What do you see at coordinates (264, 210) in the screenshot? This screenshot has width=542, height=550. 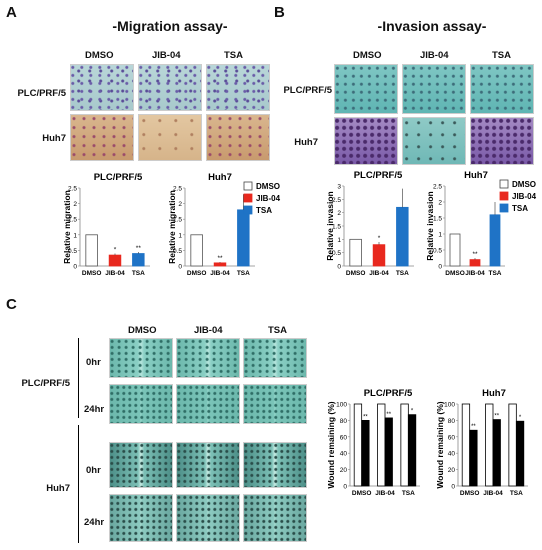 I see `a-legend-label-tsa: TSA` at bounding box center [264, 210].